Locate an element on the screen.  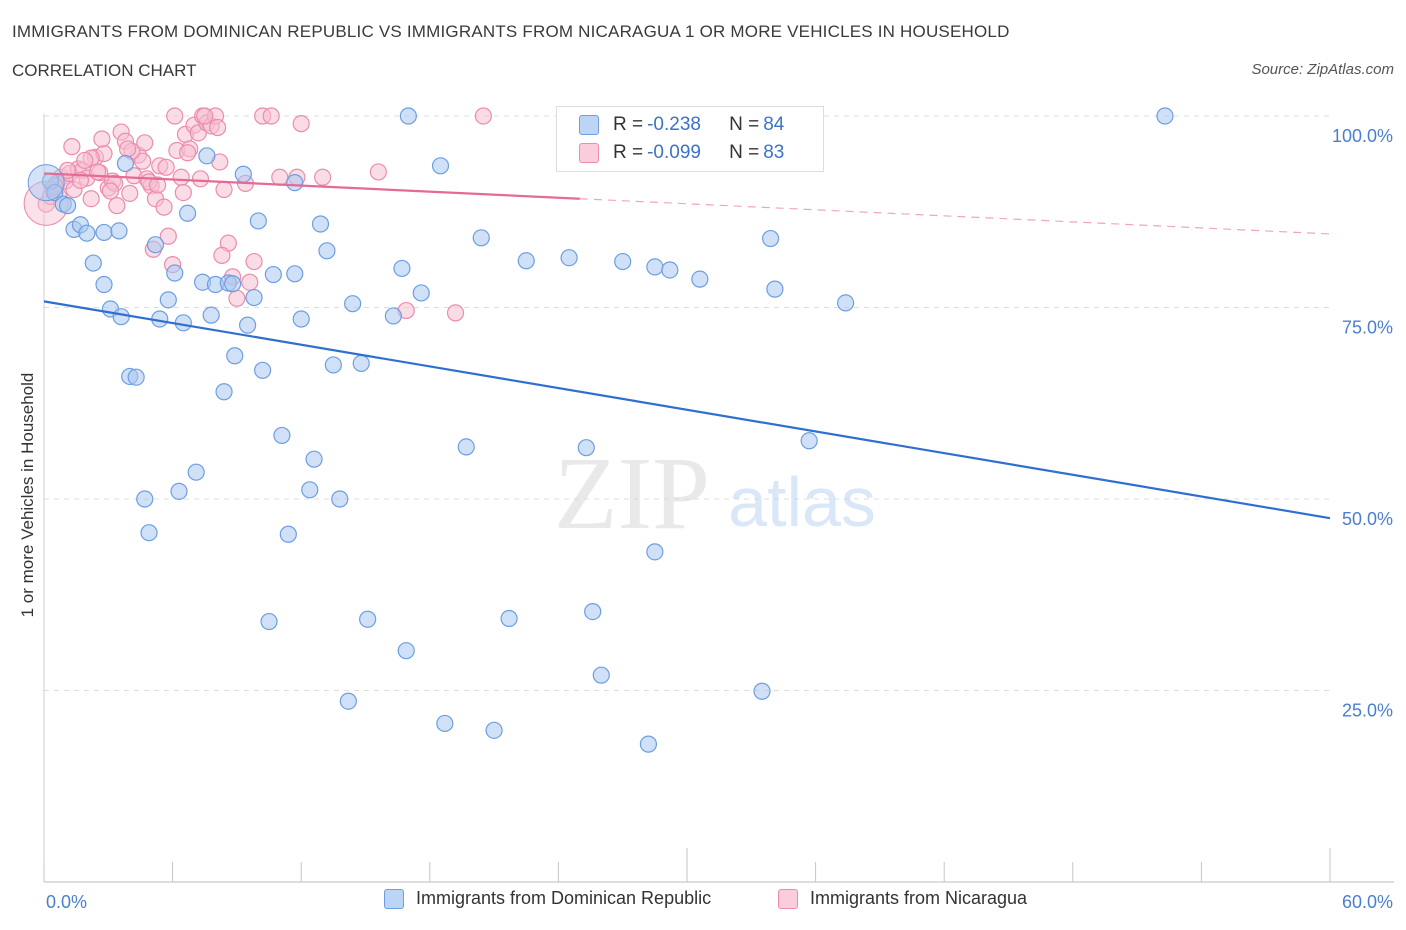
stats-swatch-blue is located at coordinates (589, 125).